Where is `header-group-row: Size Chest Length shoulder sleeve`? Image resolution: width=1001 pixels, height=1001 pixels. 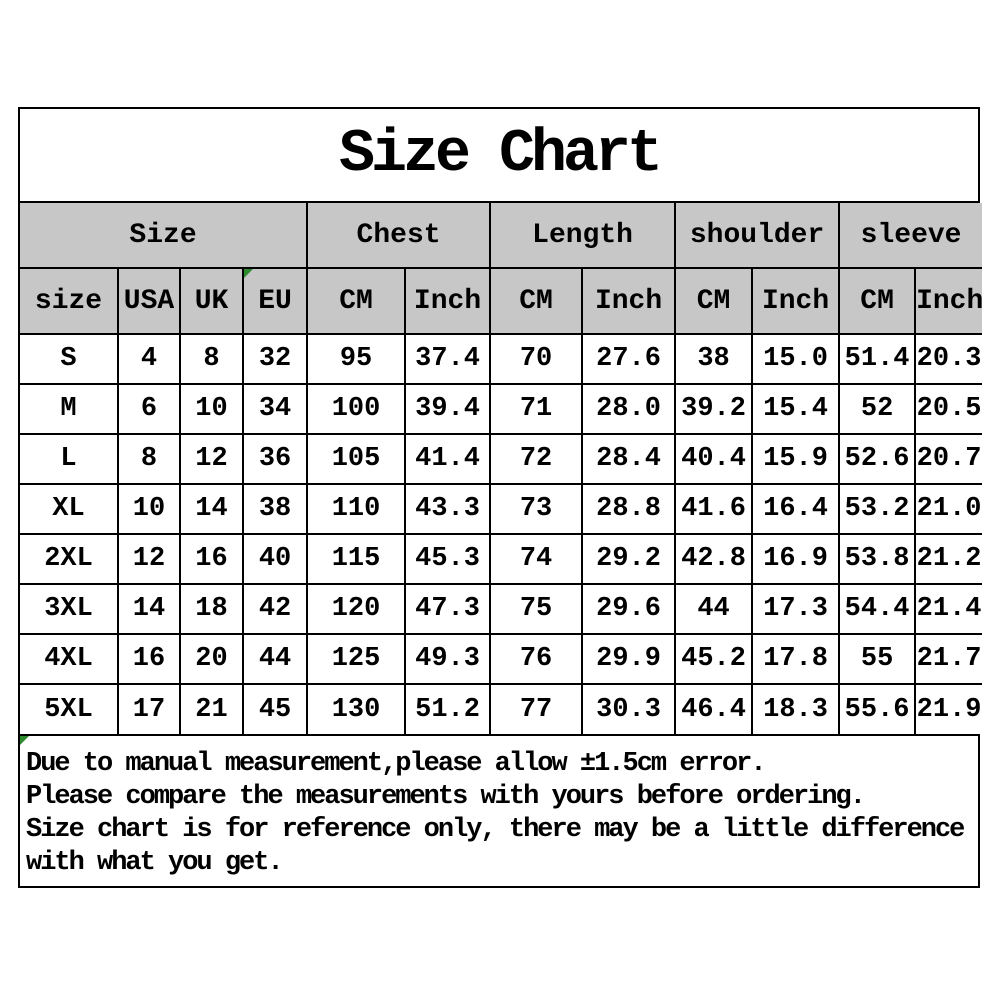
header-group-row: Size Chest Length shoulder sleeve is located at coordinates (501, 235).